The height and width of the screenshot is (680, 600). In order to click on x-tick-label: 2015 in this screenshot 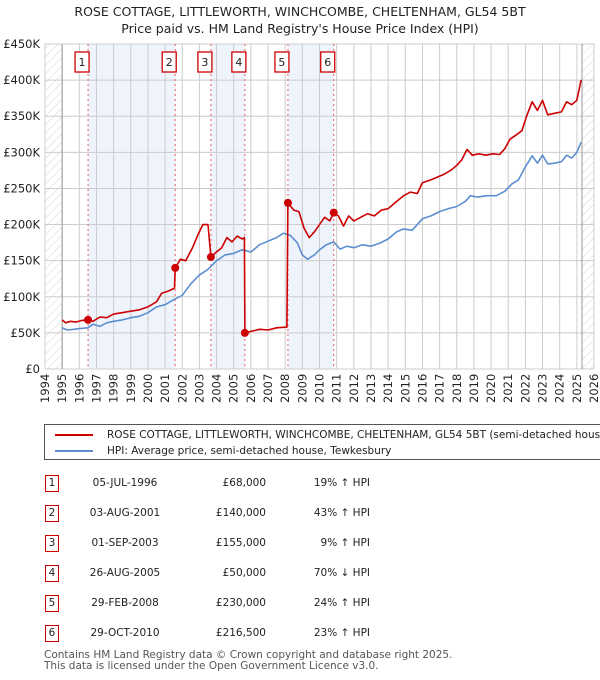, I will do `click(405, 388)`.